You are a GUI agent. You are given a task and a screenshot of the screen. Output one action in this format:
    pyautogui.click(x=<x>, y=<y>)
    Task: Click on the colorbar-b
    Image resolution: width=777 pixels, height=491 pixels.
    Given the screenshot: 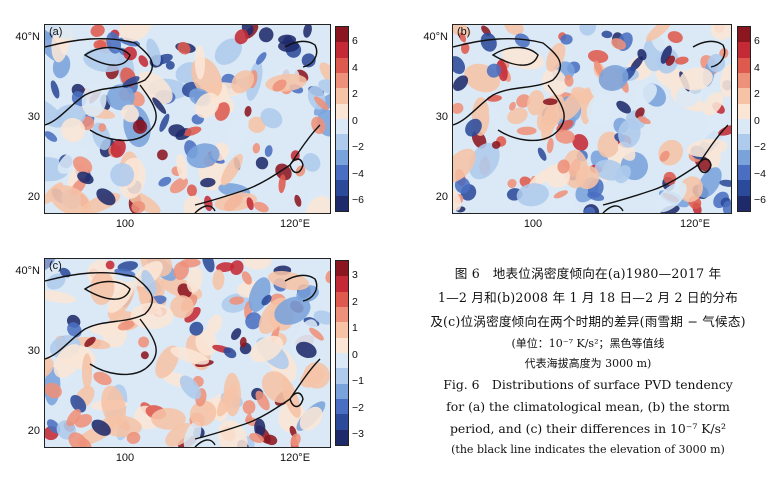 What is the action you would take?
    pyautogui.click(x=744, y=119)
    